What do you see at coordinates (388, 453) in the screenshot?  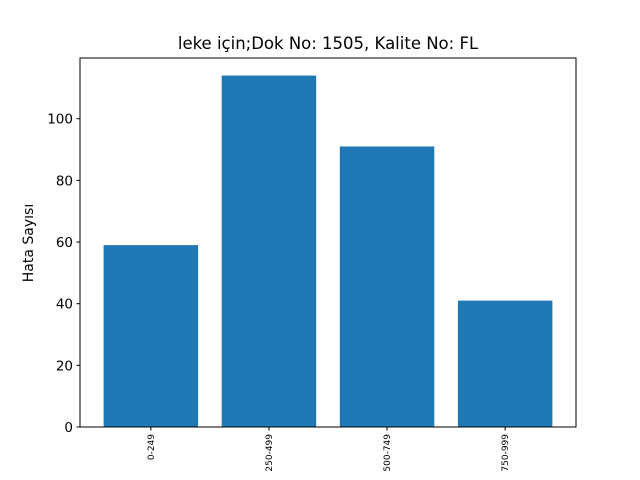 I see `x-tick-label: 500-749` at bounding box center [388, 453].